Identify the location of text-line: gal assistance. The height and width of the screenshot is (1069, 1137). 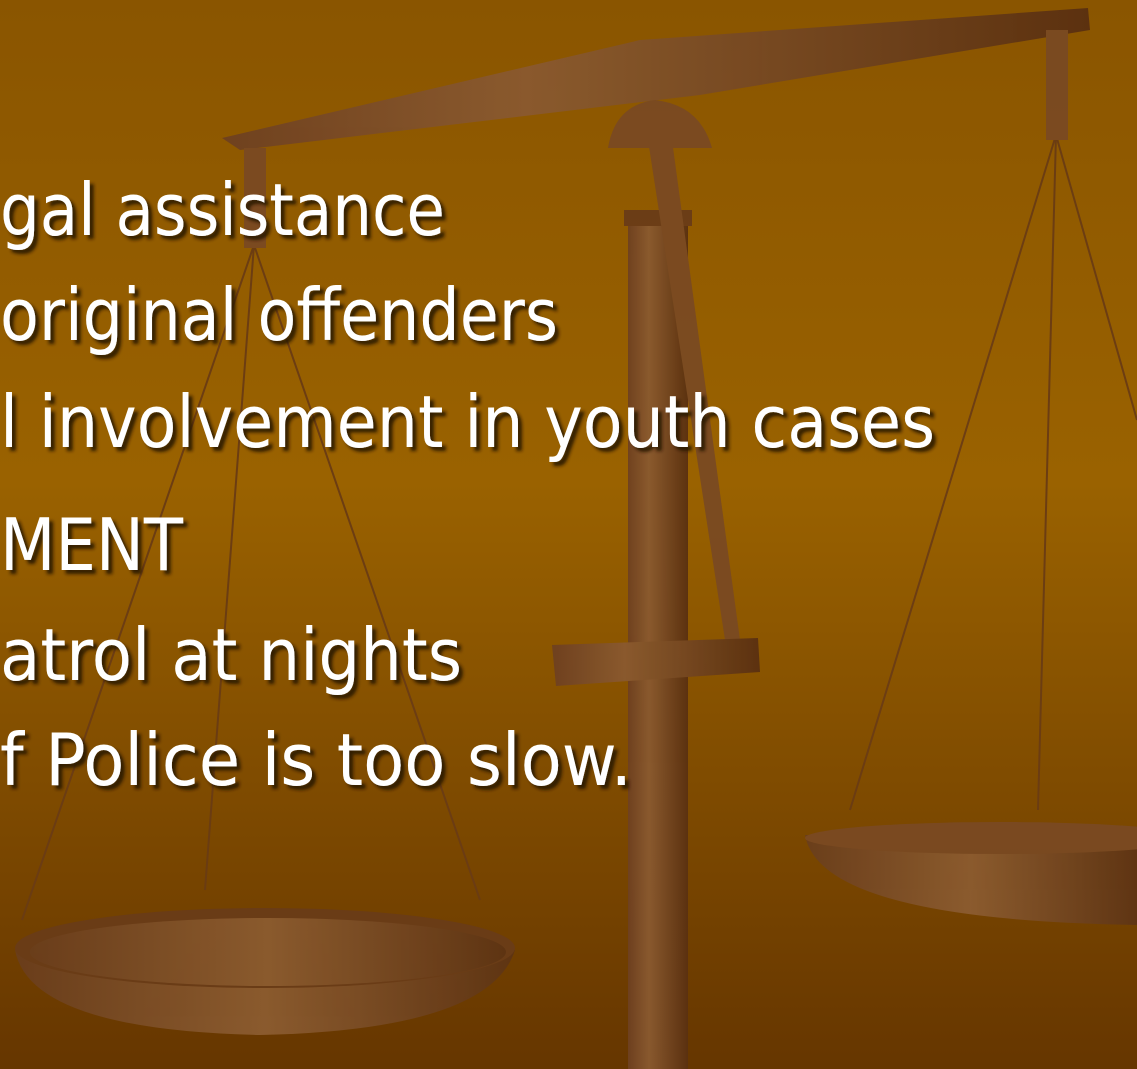
(222, 210).